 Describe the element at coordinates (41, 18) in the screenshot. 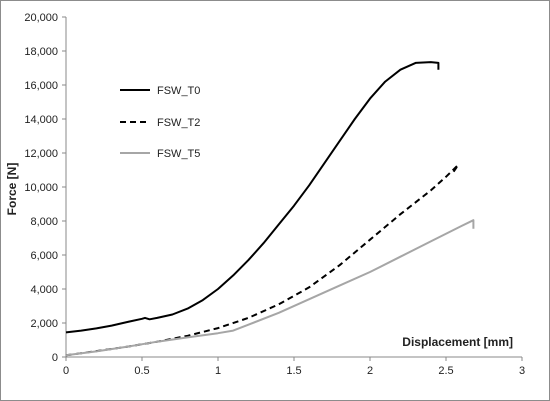

I see `y-tick-label: 20,000` at that location.